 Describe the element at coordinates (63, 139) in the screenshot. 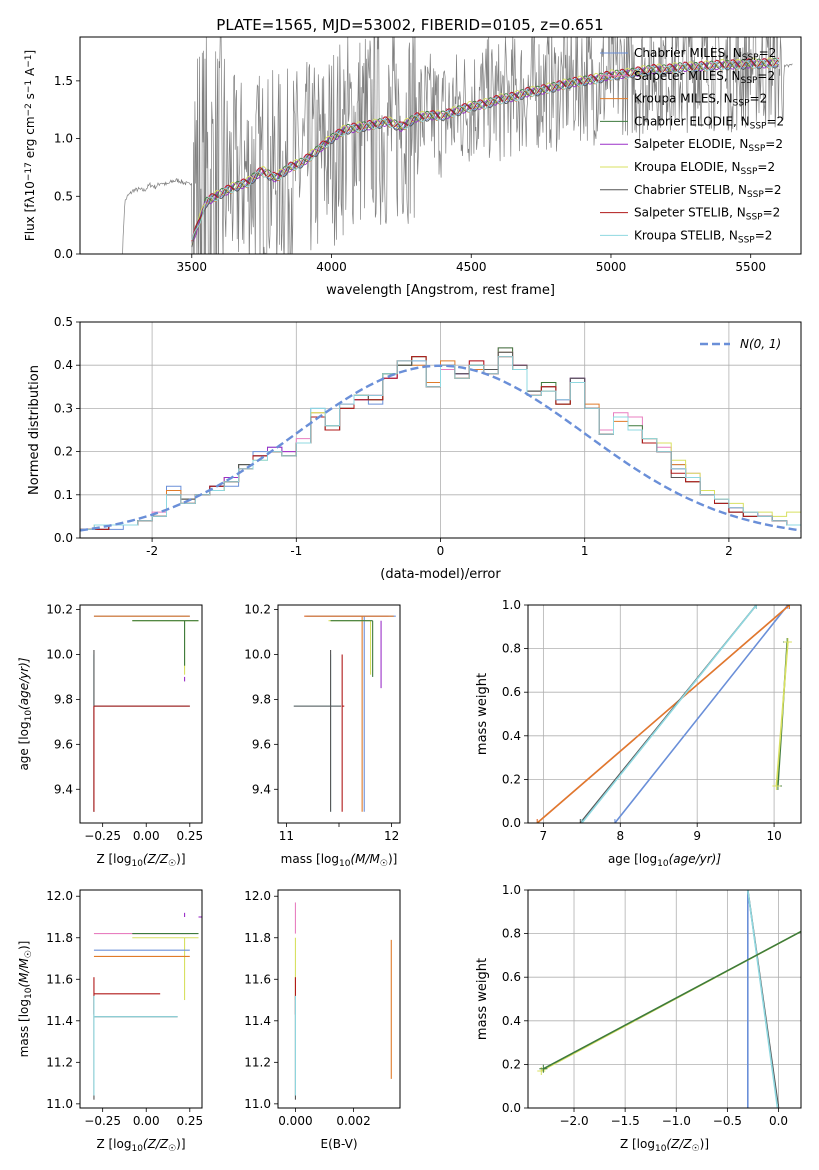

I see `y-tick-label: 1.0` at that location.